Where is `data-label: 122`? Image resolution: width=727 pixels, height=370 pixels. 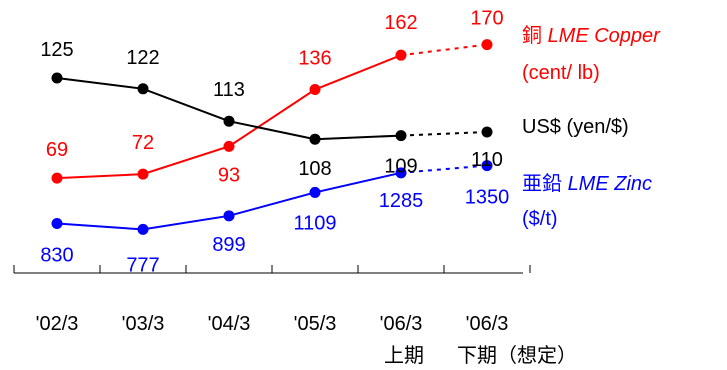
data-label: 122 is located at coordinates (142, 58).